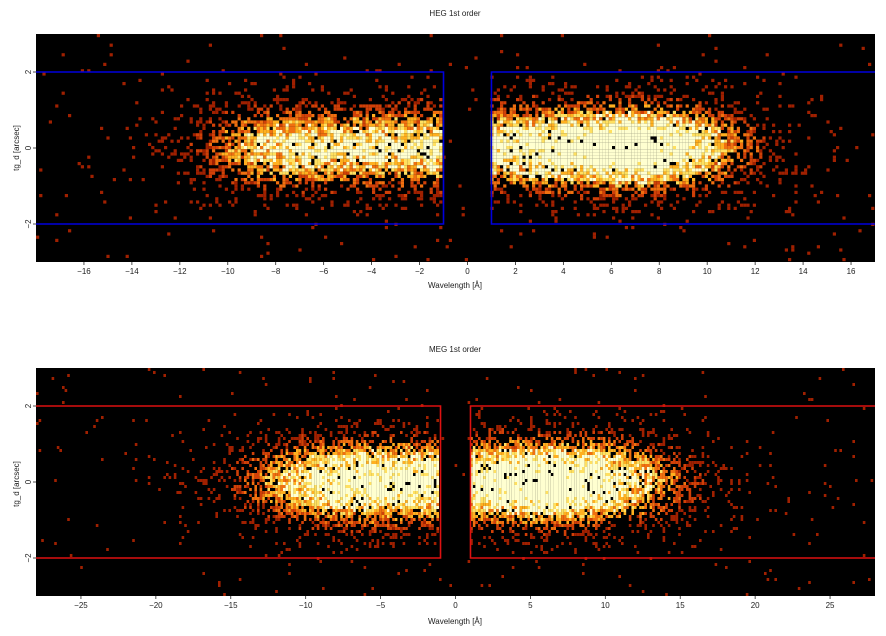 The image size is (886, 636). What do you see at coordinates (467, 271) in the screenshot?
I see `heg-x-tick-label: 0` at bounding box center [467, 271].